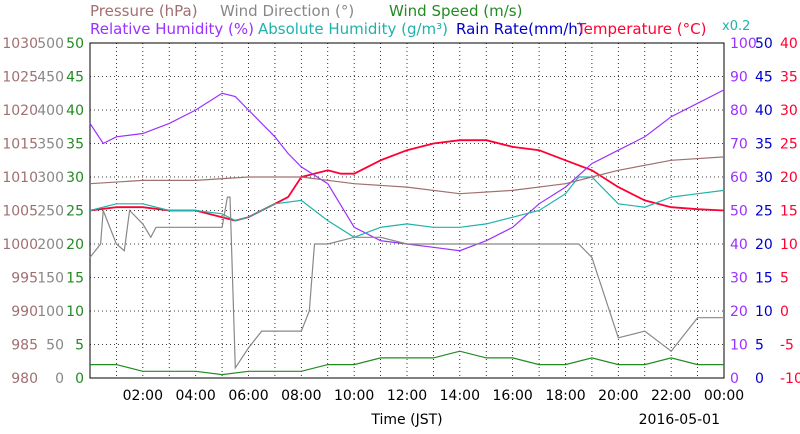 Image resolution: width=800 pixels, height=434 pixels. What do you see at coordinates (724, 396) in the screenshot?
I see `x-tick-label: 00:00` at bounding box center [724, 396].